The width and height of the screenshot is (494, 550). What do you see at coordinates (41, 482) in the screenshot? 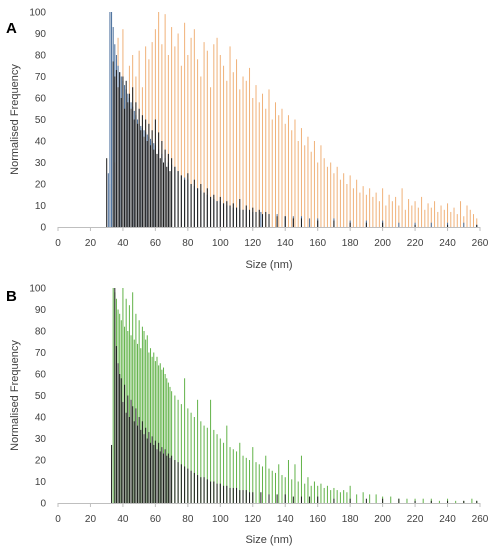
I see `y-tick-label: 10` at bounding box center [41, 482].